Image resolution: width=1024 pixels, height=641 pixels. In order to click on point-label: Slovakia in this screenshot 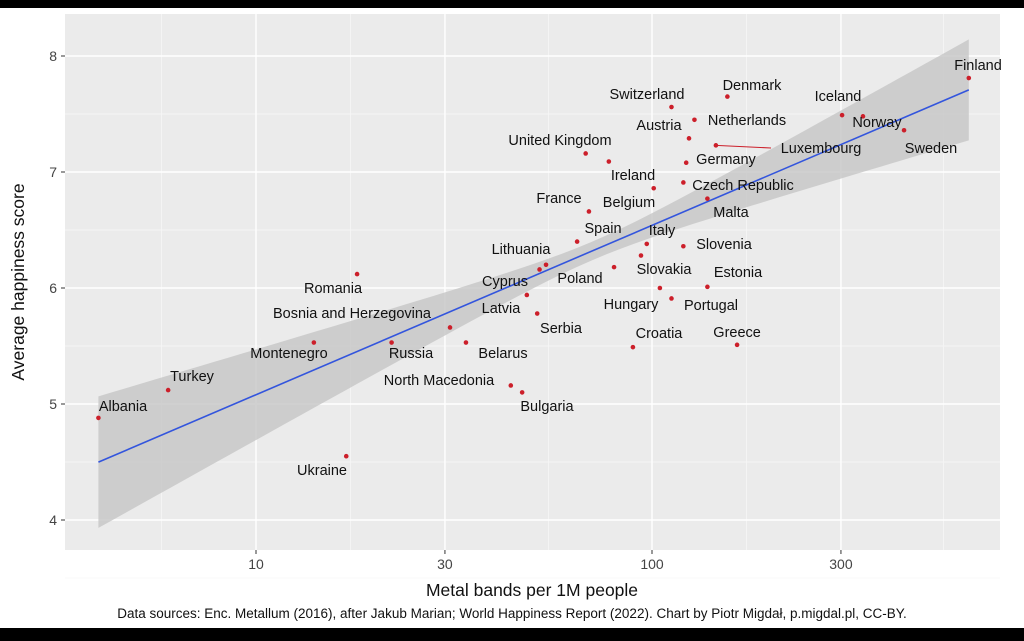, I will do `click(665, 270)`.